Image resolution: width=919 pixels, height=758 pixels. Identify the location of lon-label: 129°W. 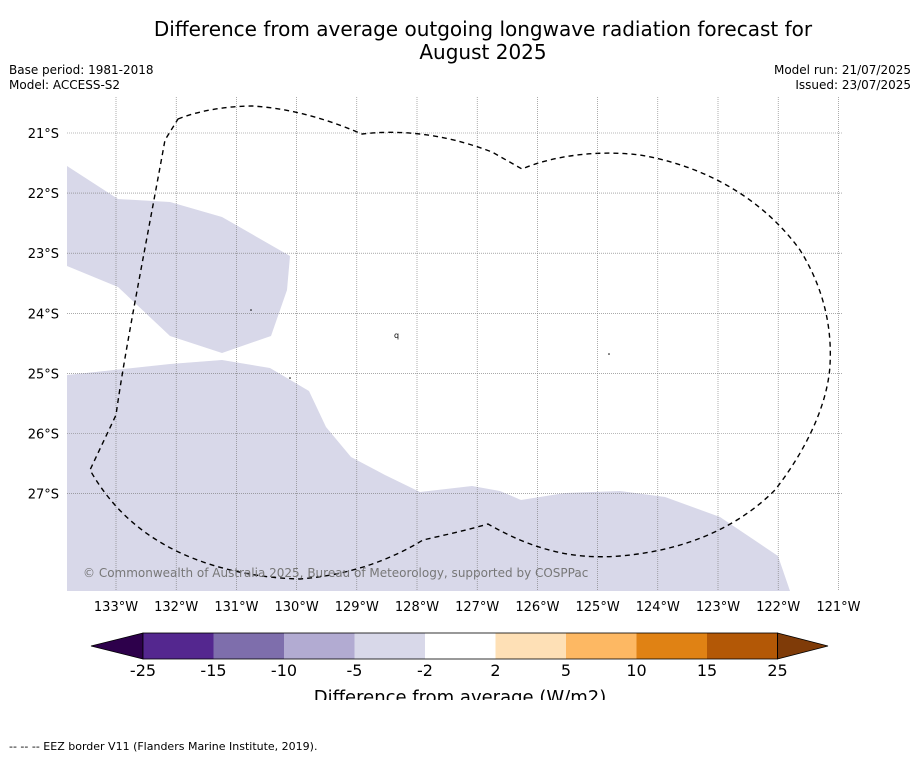
(357, 607).